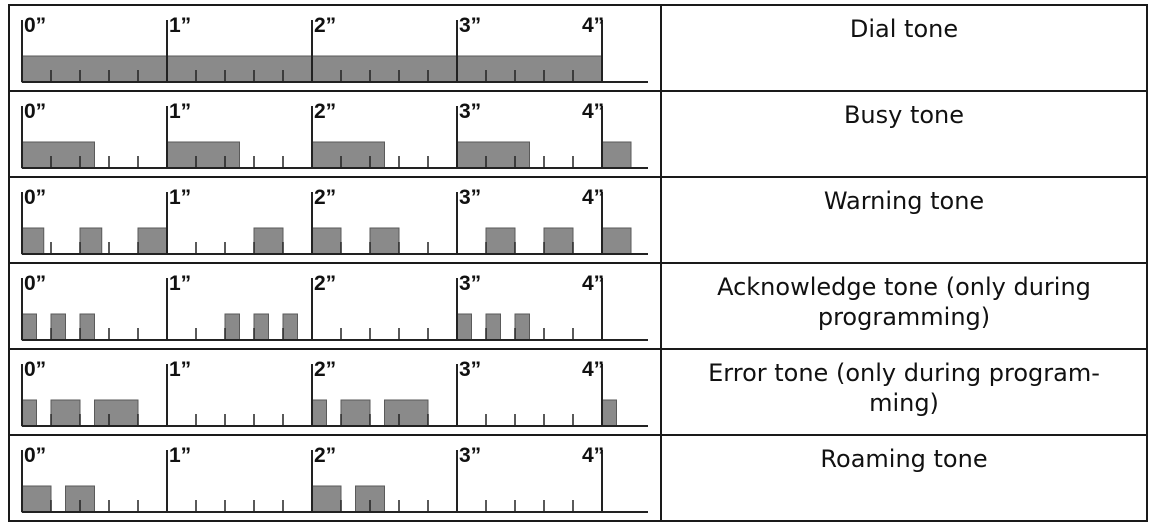 The width and height of the screenshot is (1156, 526). What do you see at coordinates (904, 48) in the screenshot?
I see `tone-label: Dial tone` at bounding box center [904, 48].